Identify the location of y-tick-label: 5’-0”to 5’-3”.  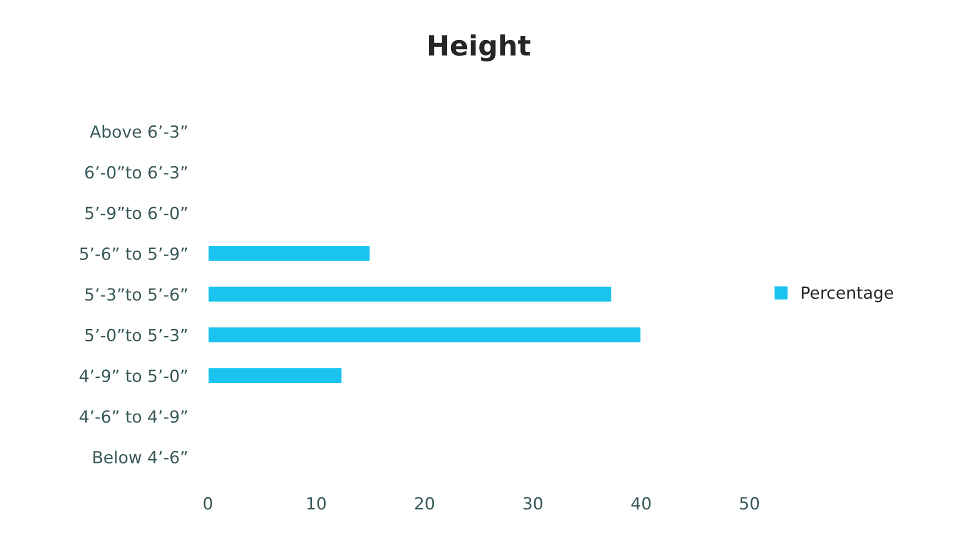
(136, 335).